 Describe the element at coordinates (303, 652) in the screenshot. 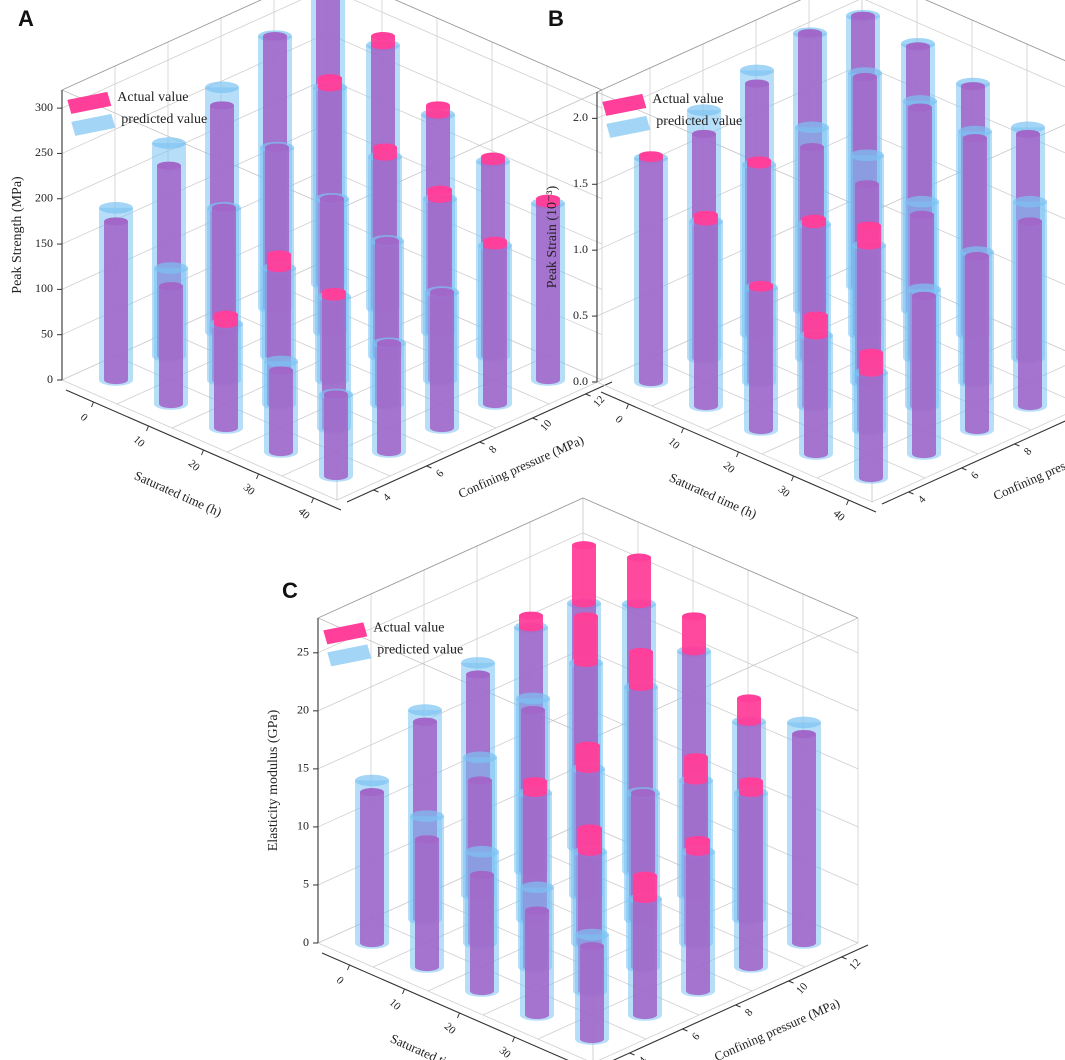

I see `y-tick-label: 25` at that location.